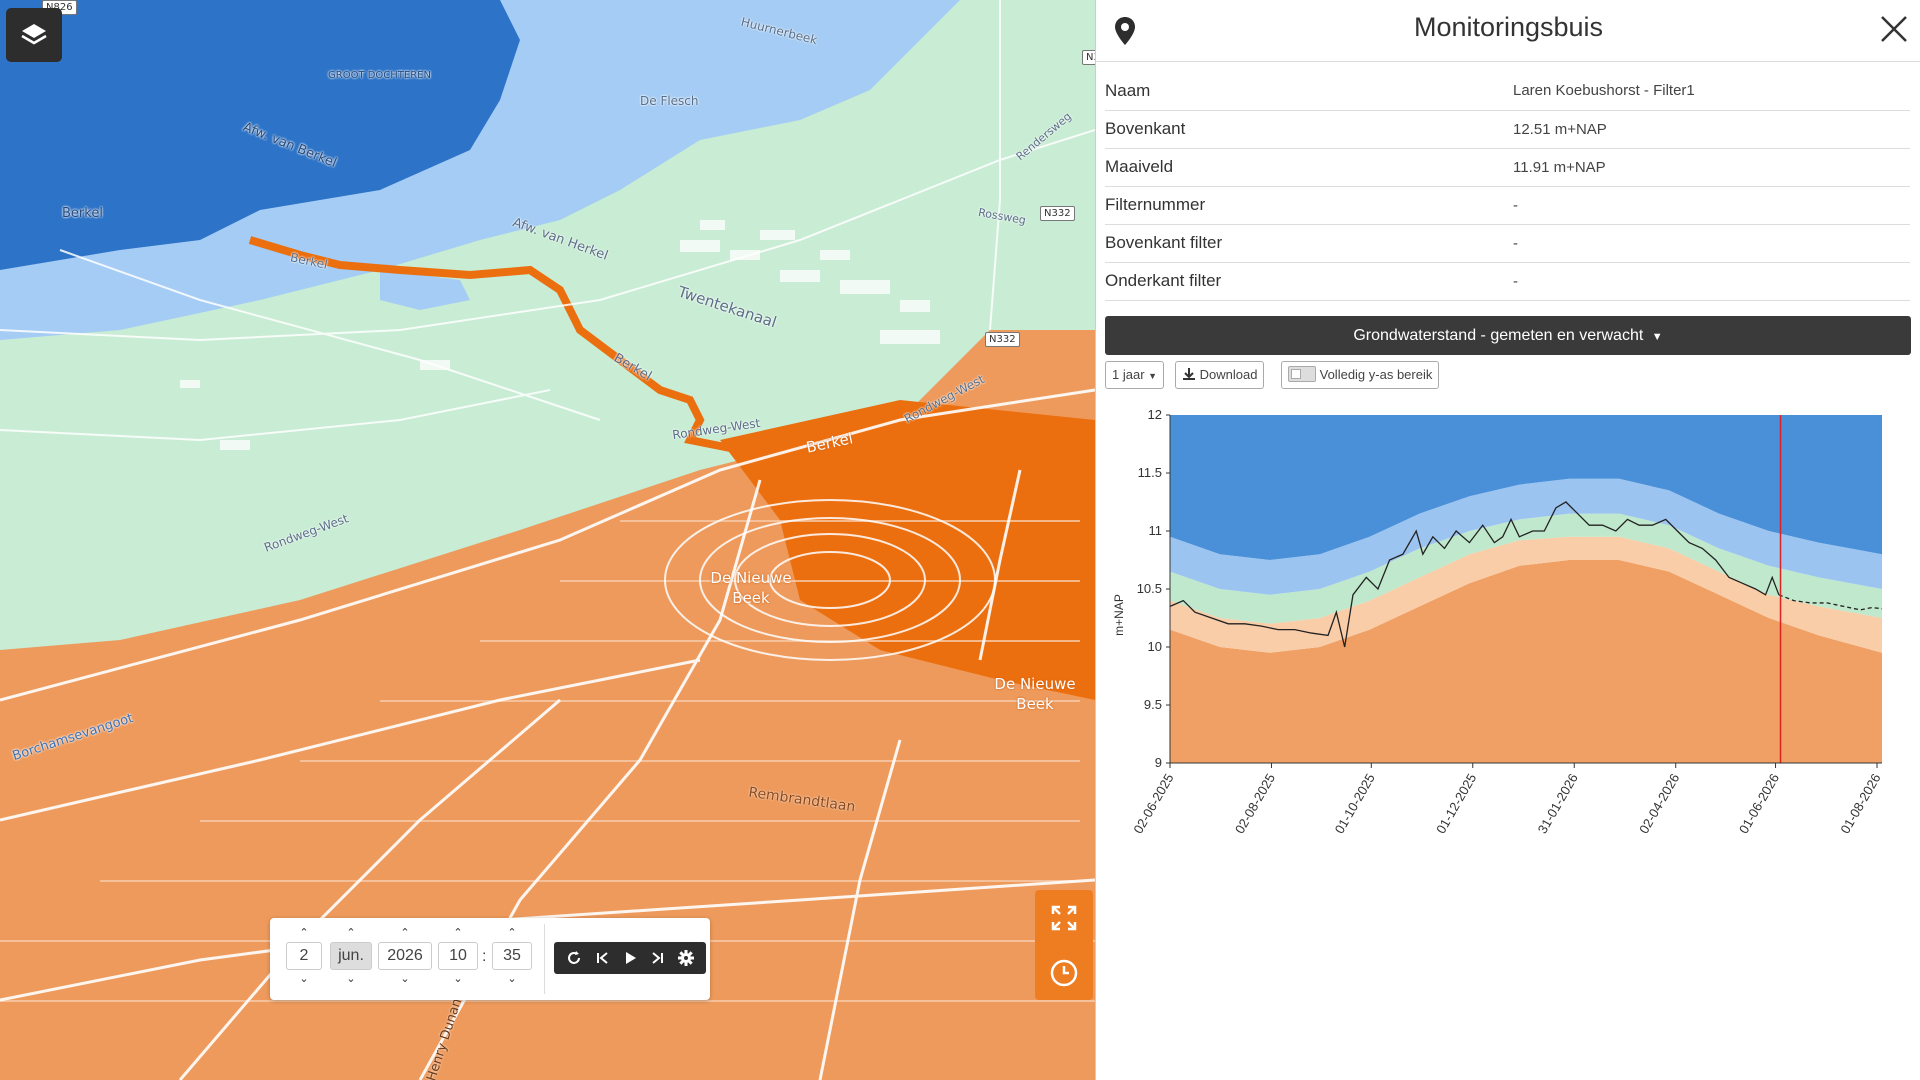 The image size is (1920, 1080). I want to click on property-row: Naam Laren Koebushorst - Filter1, so click(1507, 91).